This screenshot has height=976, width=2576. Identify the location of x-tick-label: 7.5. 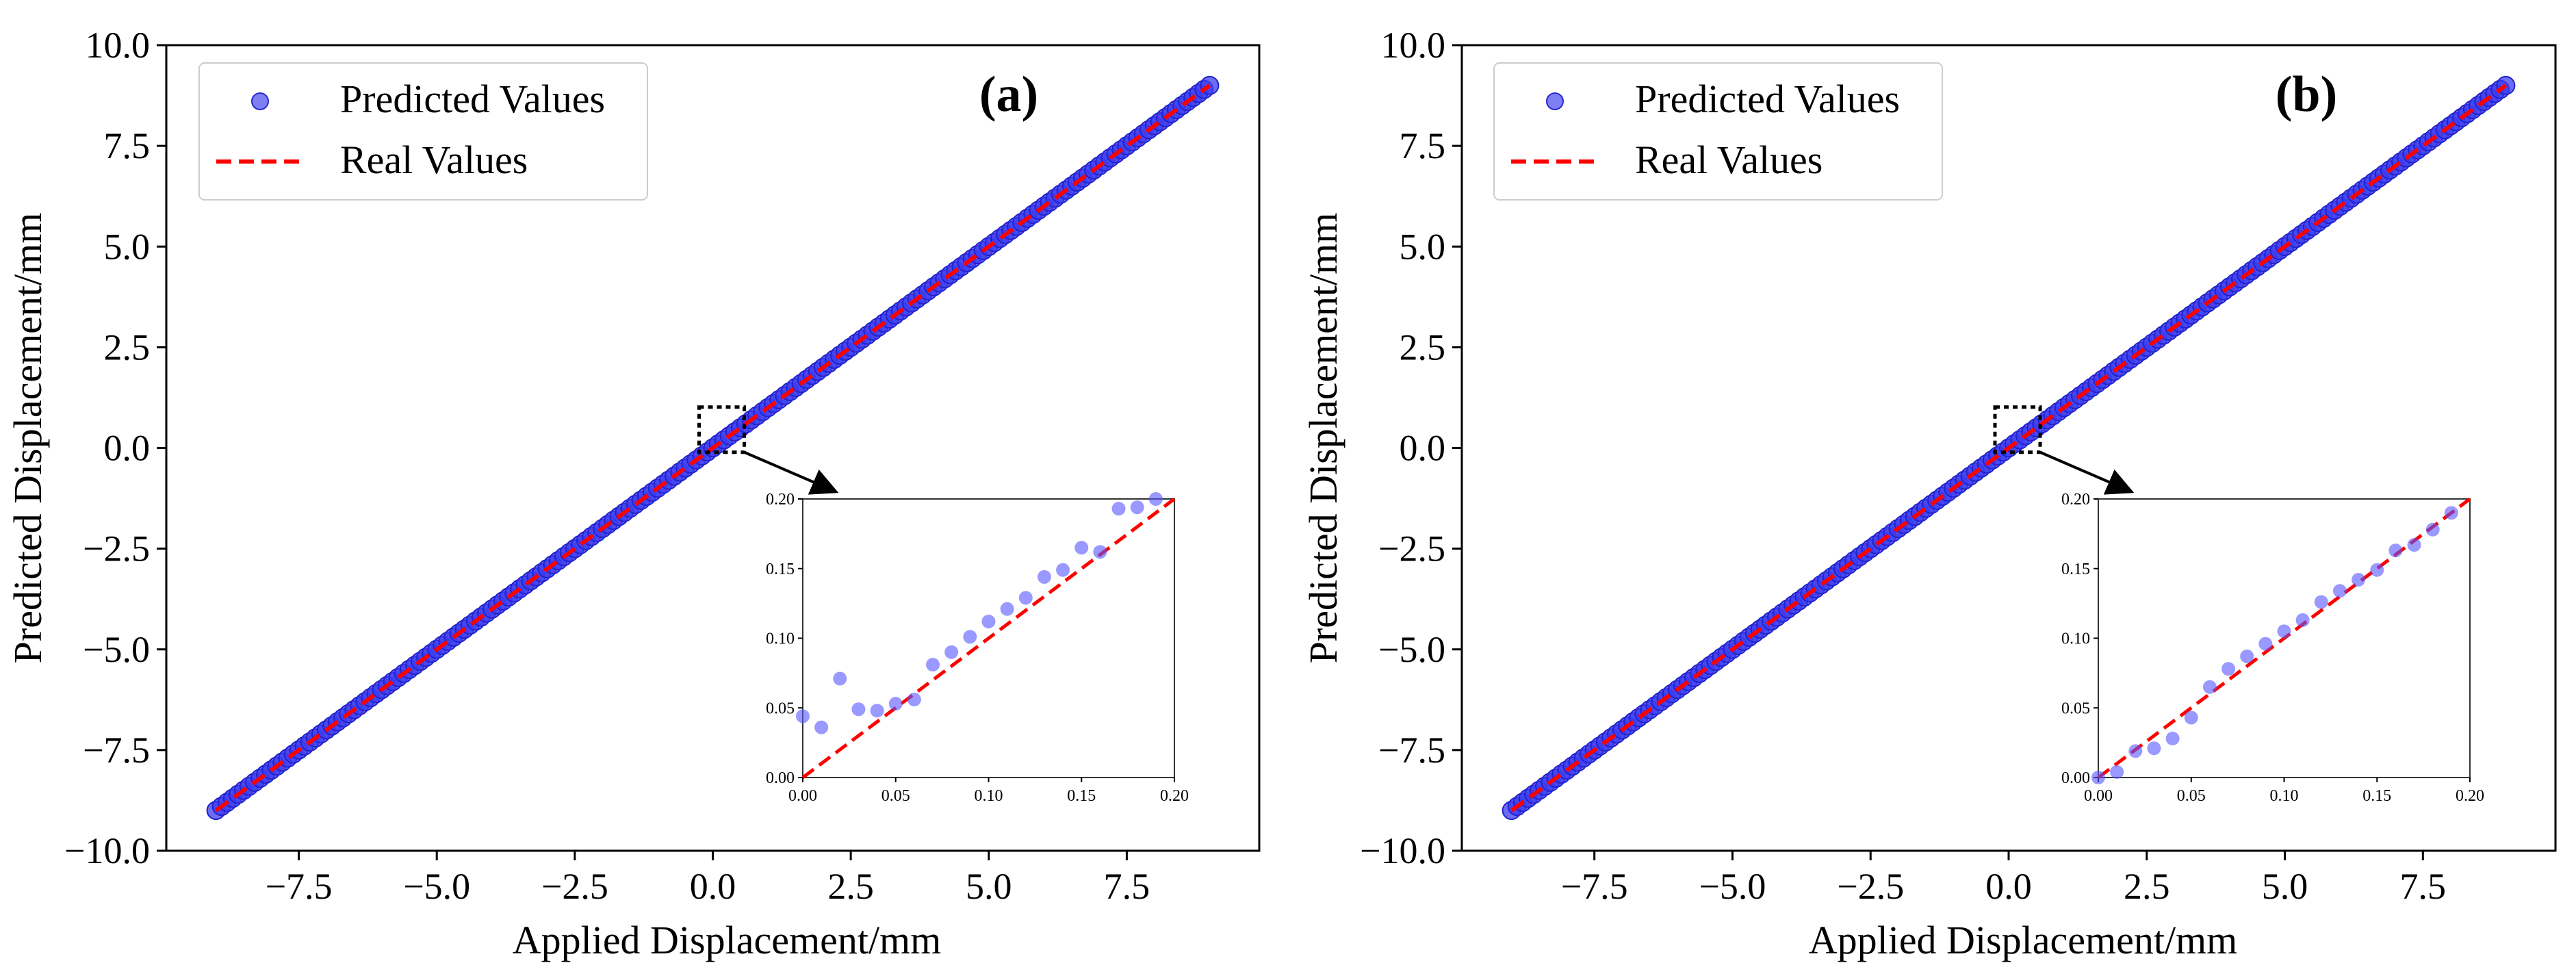
(2423, 886).